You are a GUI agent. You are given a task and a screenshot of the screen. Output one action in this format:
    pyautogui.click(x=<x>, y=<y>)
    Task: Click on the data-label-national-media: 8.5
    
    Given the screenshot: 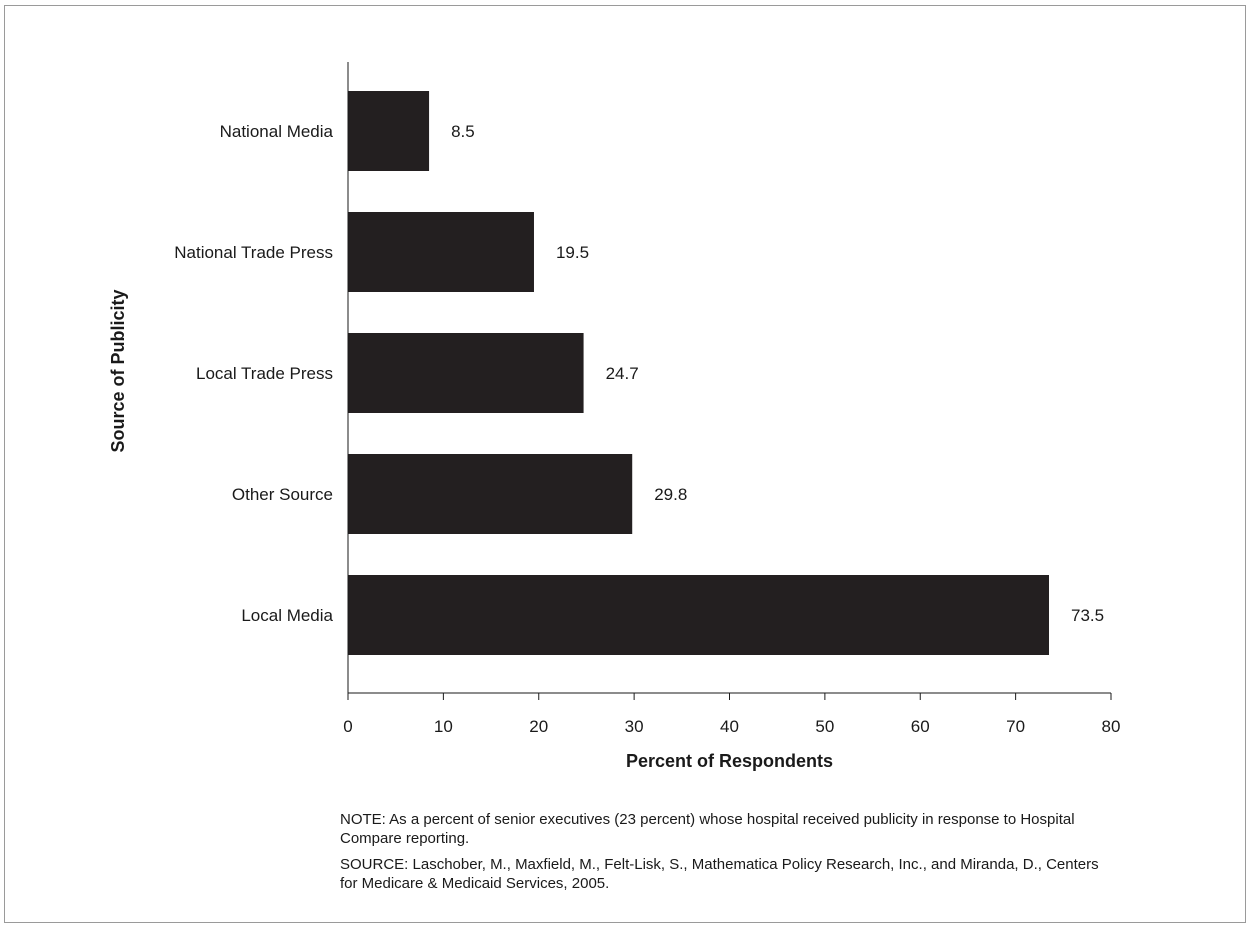 What is the action you would take?
    pyautogui.click(x=463, y=131)
    